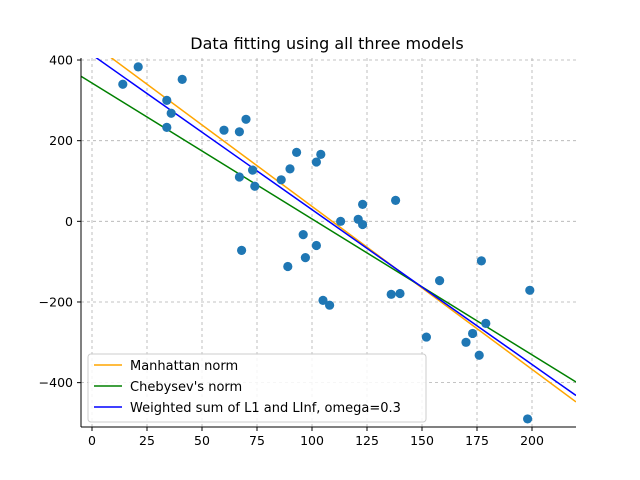 The image size is (640, 480). Describe the element at coordinates (326, 43) in the screenshot. I see `chart-title: Data fitting using all three models` at that location.